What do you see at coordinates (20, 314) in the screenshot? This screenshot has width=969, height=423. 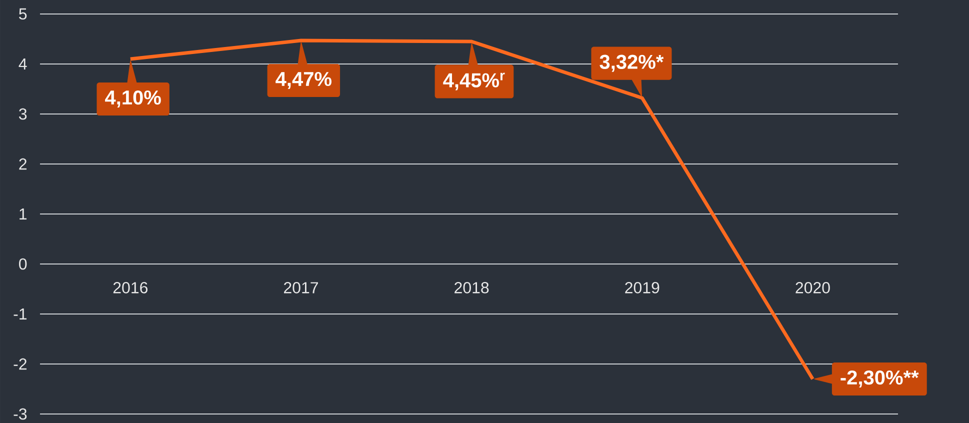 I see `y-tick-label: -1` at bounding box center [20, 314].